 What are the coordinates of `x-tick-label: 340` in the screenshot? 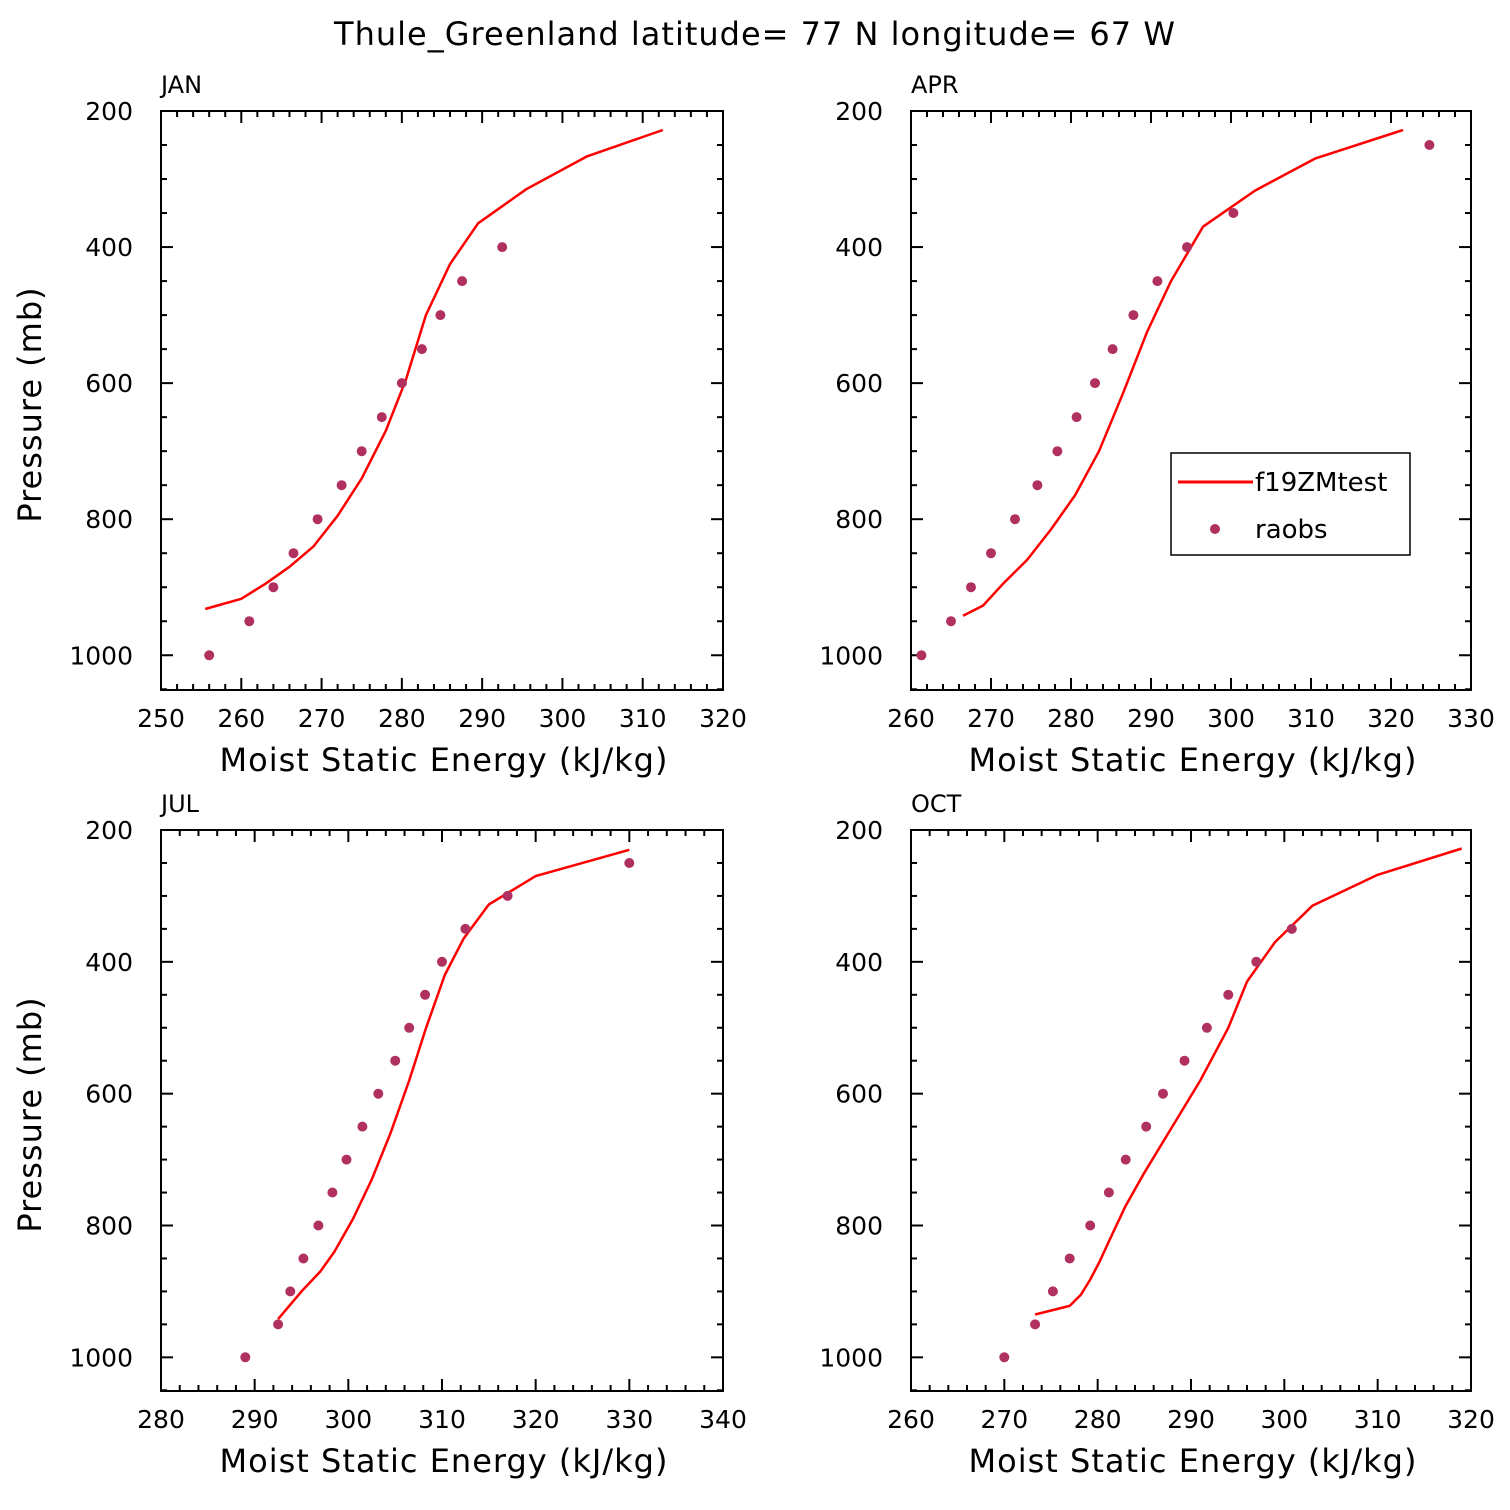 It's located at (723, 1419).